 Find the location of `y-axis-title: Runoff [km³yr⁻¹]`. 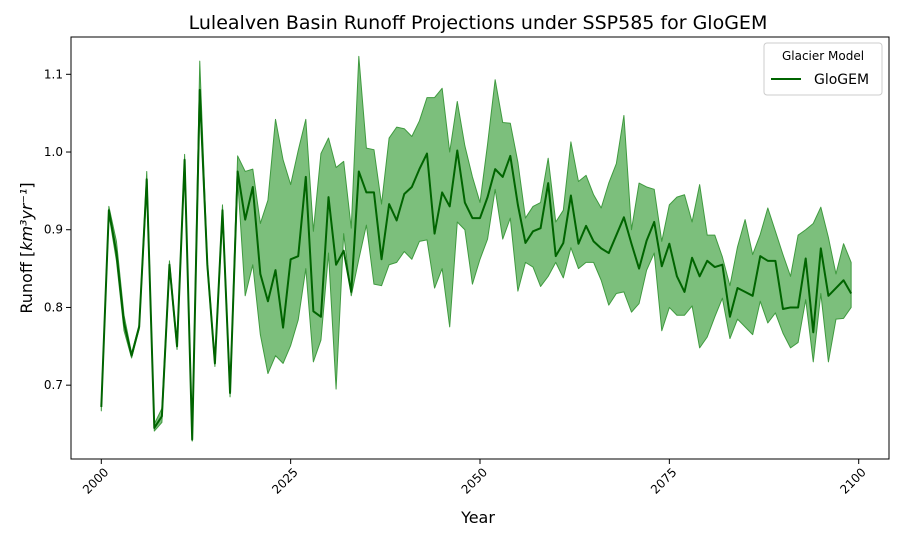

y-axis-title: Runoff [km³yr⁻¹] is located at coordinates (26, 247).